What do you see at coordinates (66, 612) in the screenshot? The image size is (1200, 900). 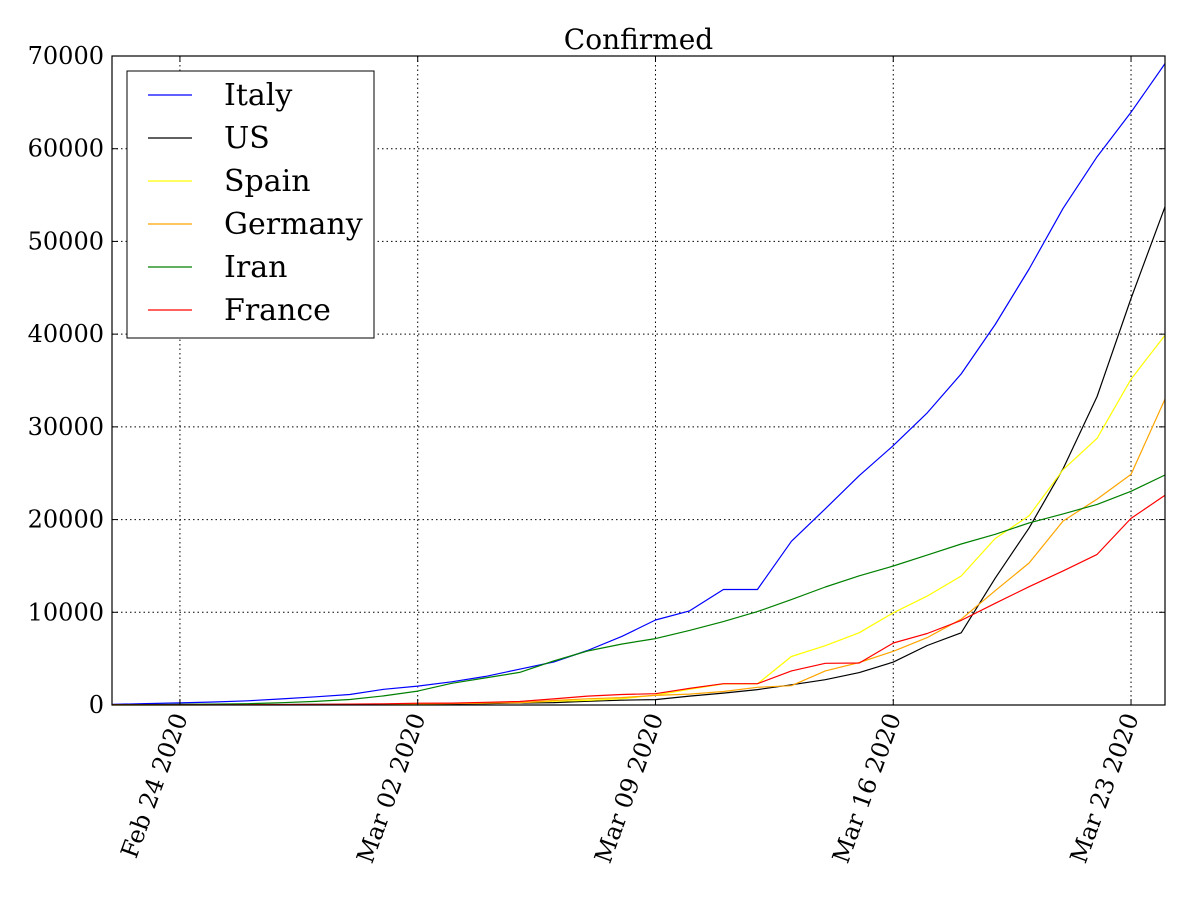 I see `y-tick-label: 10000` at bounding box center [66, 612].